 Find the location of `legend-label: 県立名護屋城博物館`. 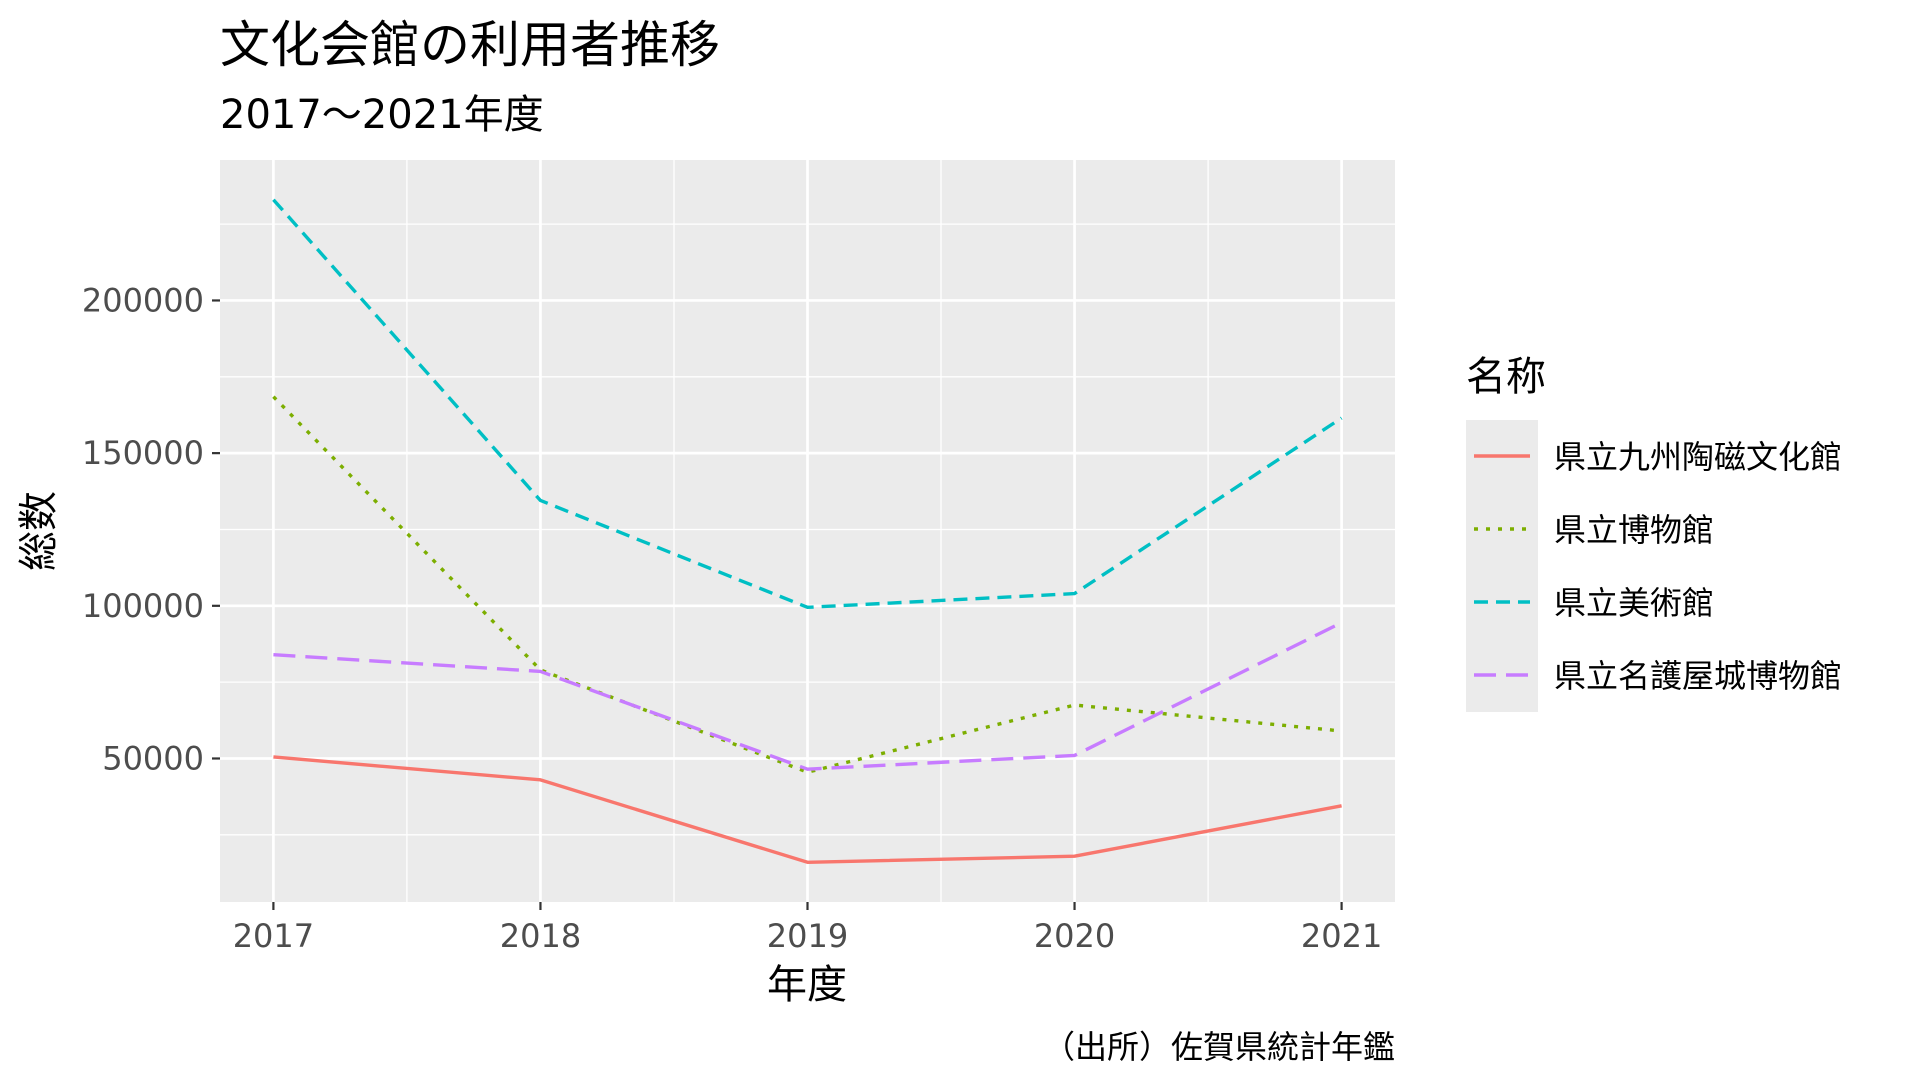

legend-label: 県立名護屋城博物館 is located at coordinates (1698, 676).